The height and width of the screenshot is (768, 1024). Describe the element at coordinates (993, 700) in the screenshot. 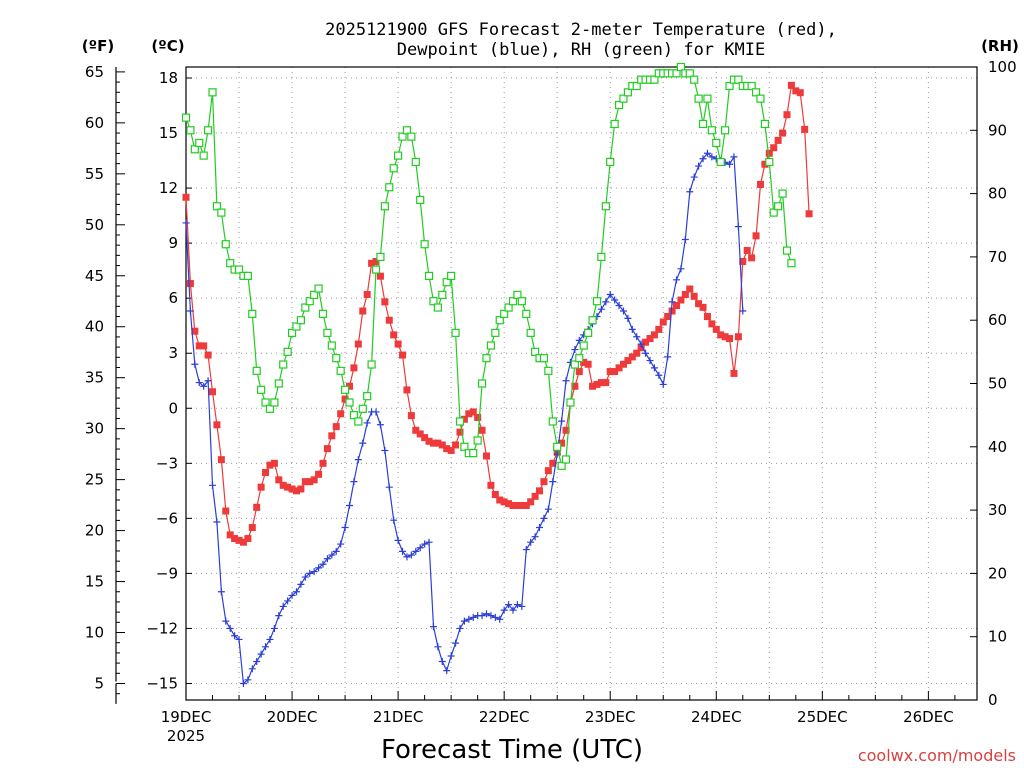

I see `rh-tick-label: 0` at that location.